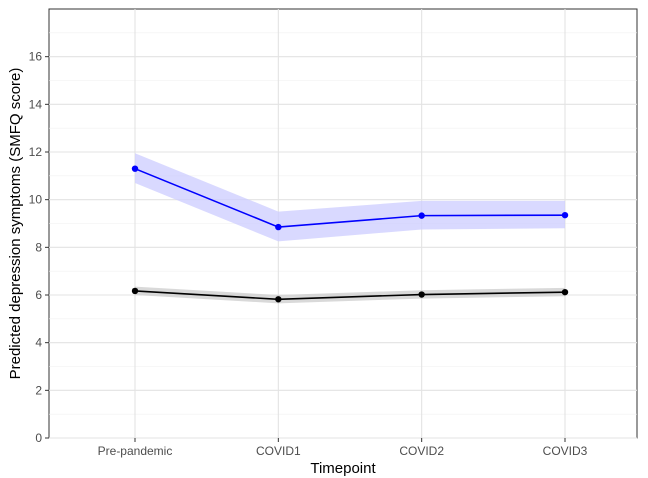  What do you see at coordinates (36, 152) in the screenshot?
I see `y-tick-label: 12` at bounding box center [36, 152].